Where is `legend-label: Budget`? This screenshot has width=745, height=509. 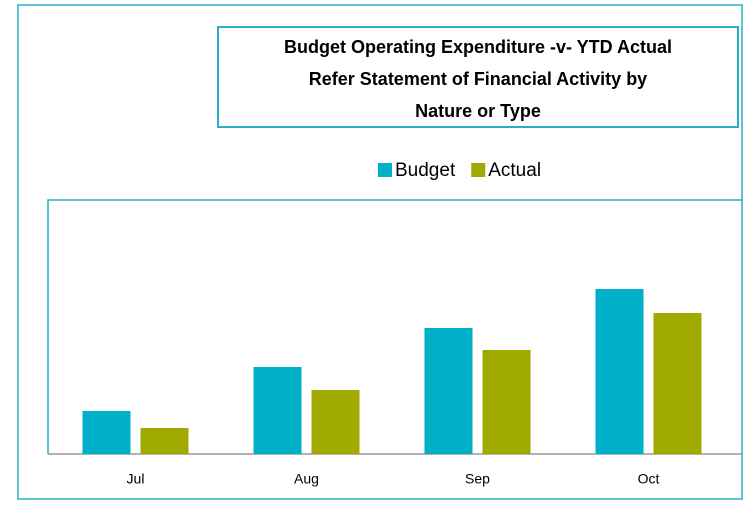 legend-label: Budget is located at coordinates (425, 170).